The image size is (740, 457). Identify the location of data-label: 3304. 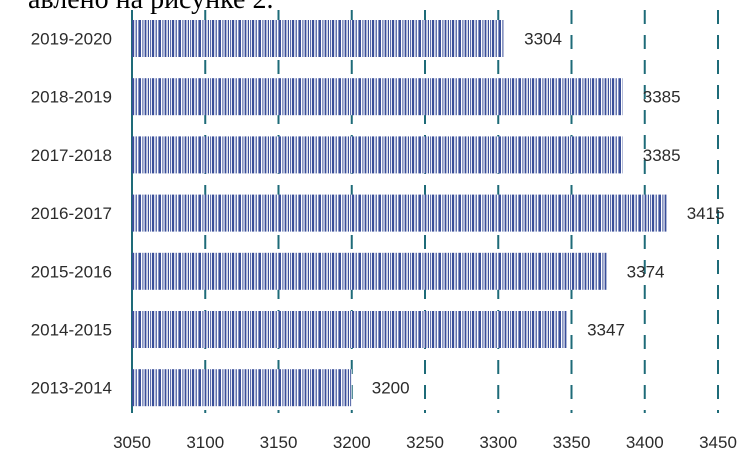
(543, 39).